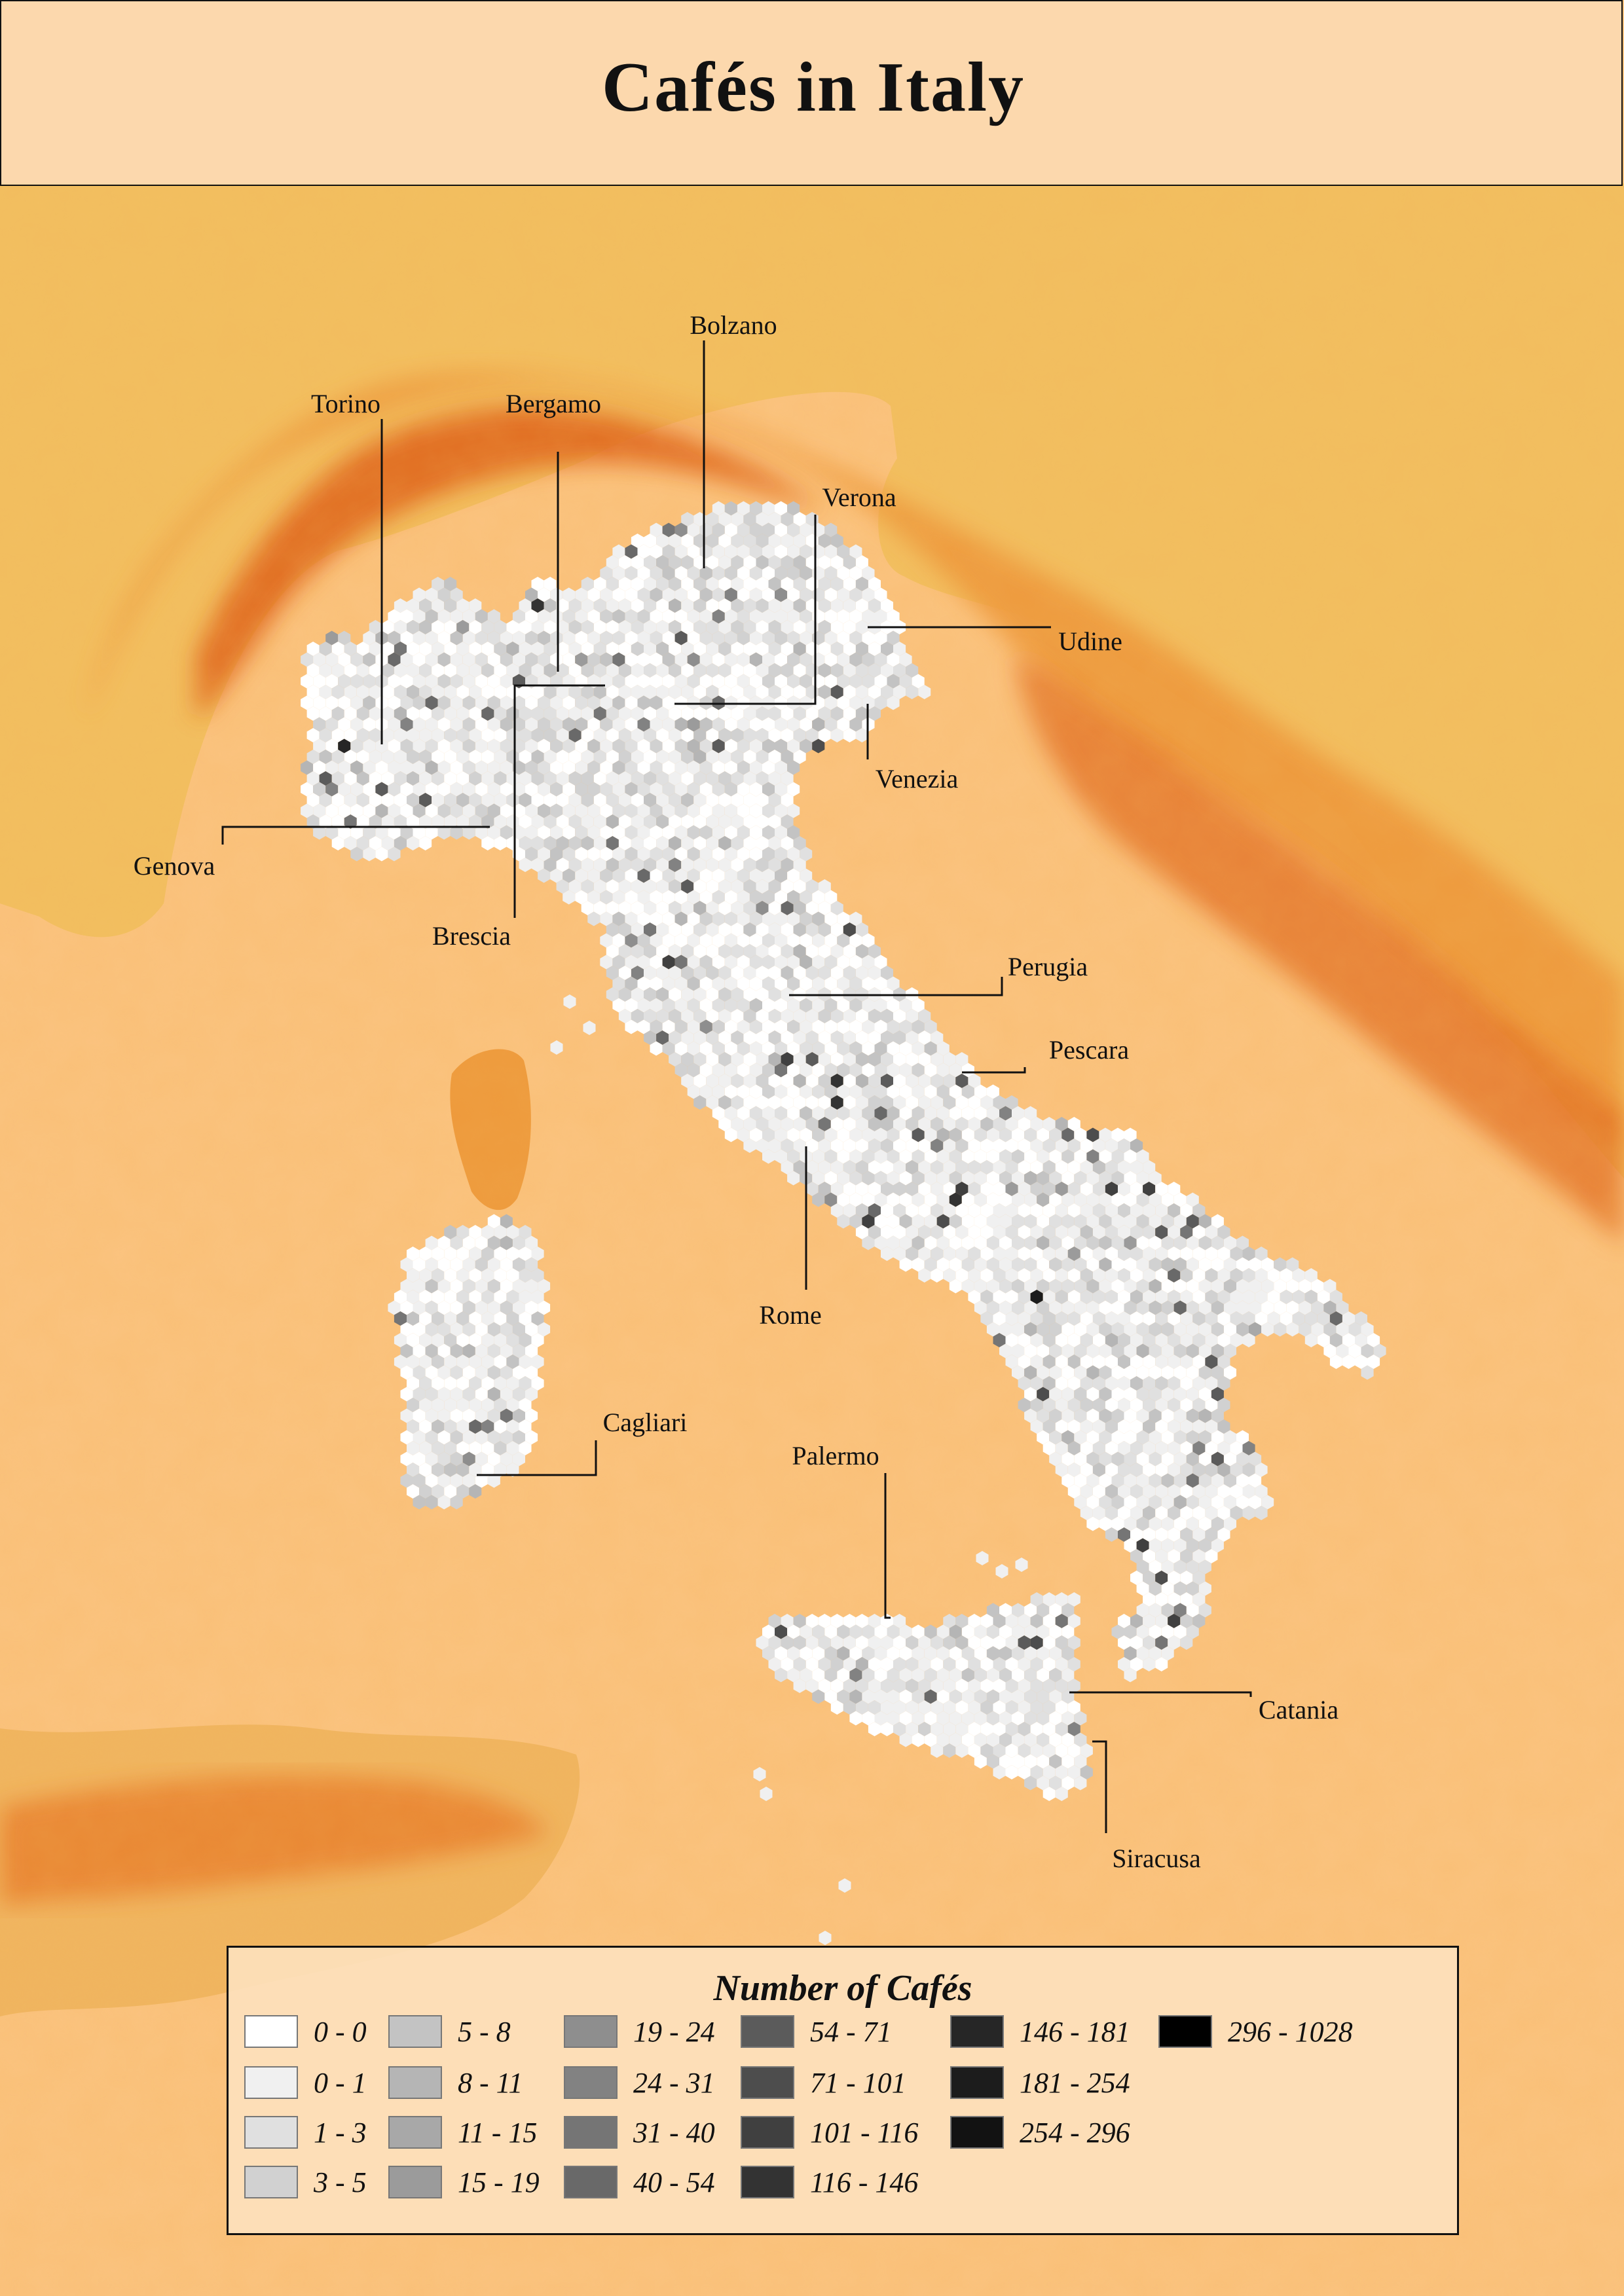 This screenshot has height=2296, width=1624. I want to click on callout-catania: Catania, so click(1203, 1707).